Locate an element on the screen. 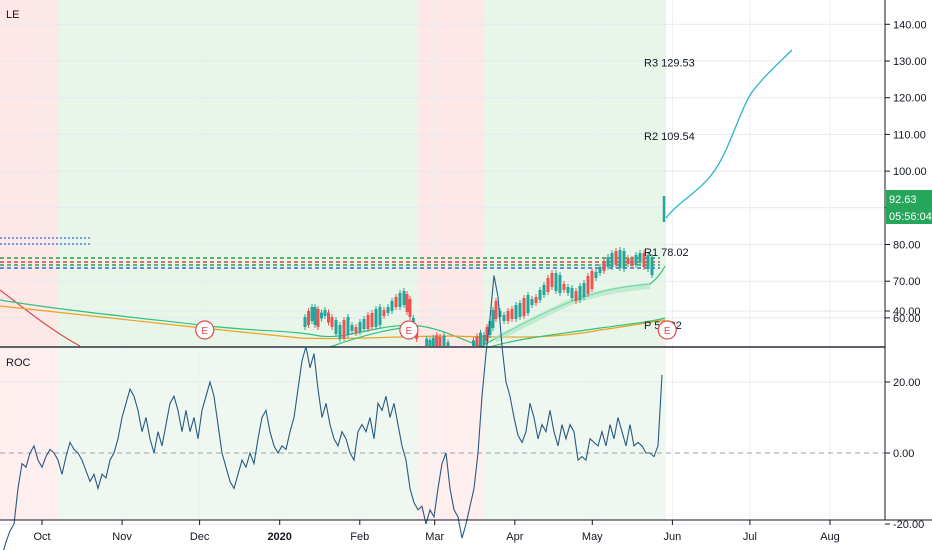  time-tick-label: Oct is located at coordinates (41, 537).